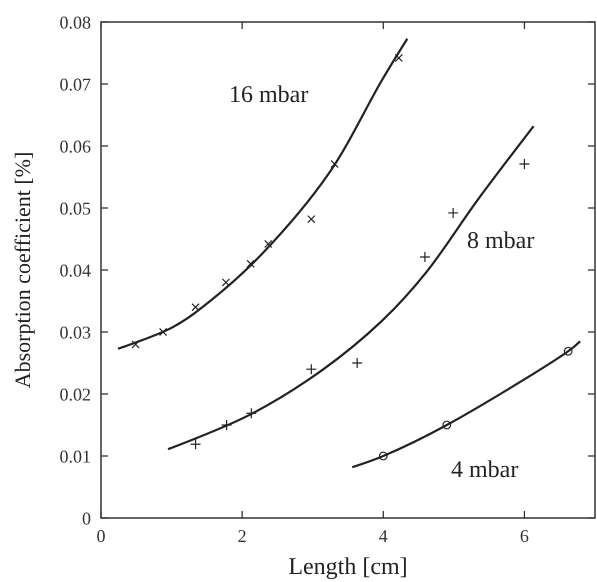  I want to click on x-tick-label: 4, so click(383, 536).